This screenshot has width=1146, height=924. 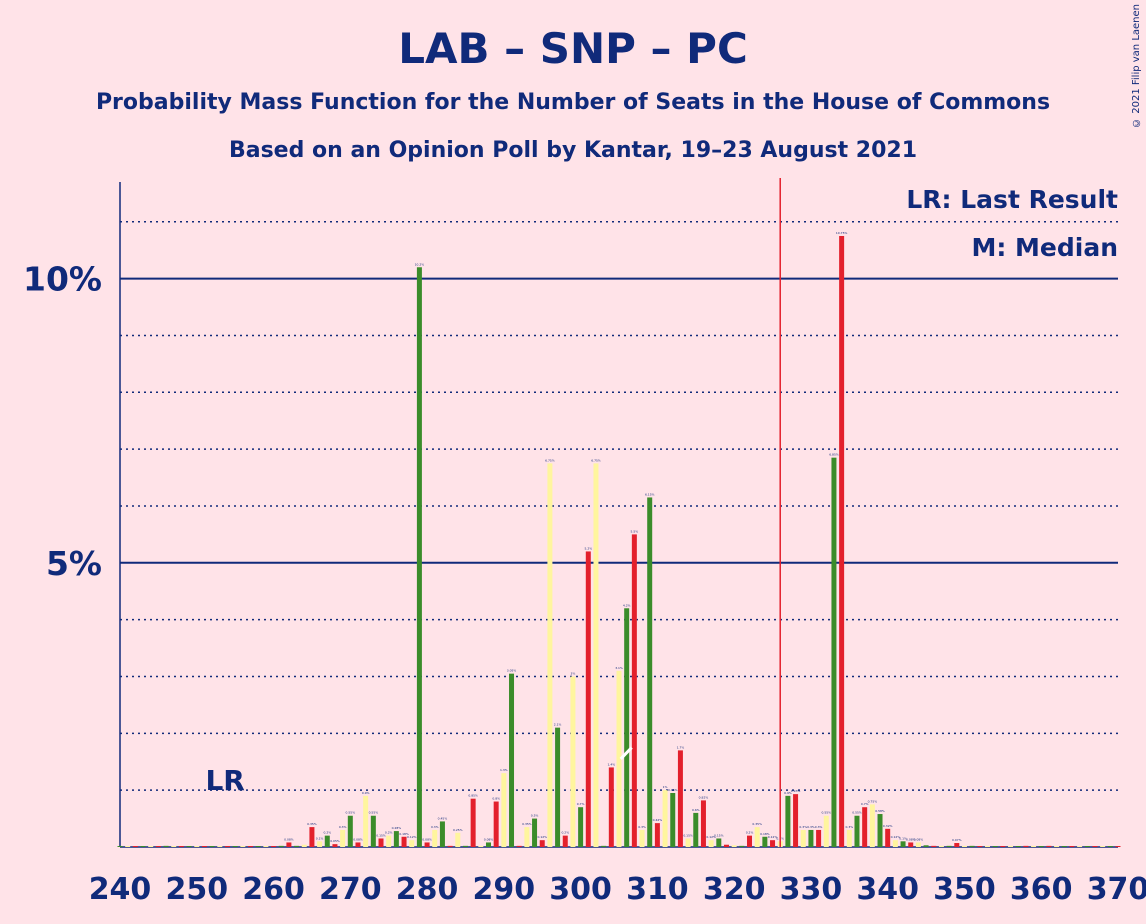 What do you see at coordinates (1044, 247) in the screenshot?
I see `legend-median: M: Median` at bounding box center [1044, 247].